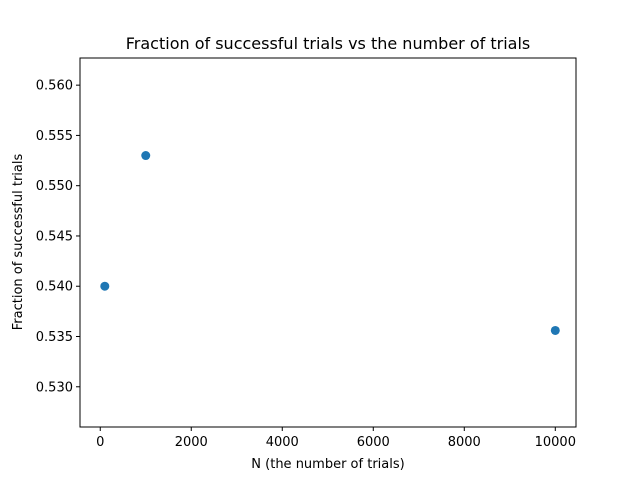 This screenshot has height=480, width=640. What do you see at coordinates (54, 136) in the screenshot?
I see `y-tick-label: 0.555` at bounding box center [54, 136].